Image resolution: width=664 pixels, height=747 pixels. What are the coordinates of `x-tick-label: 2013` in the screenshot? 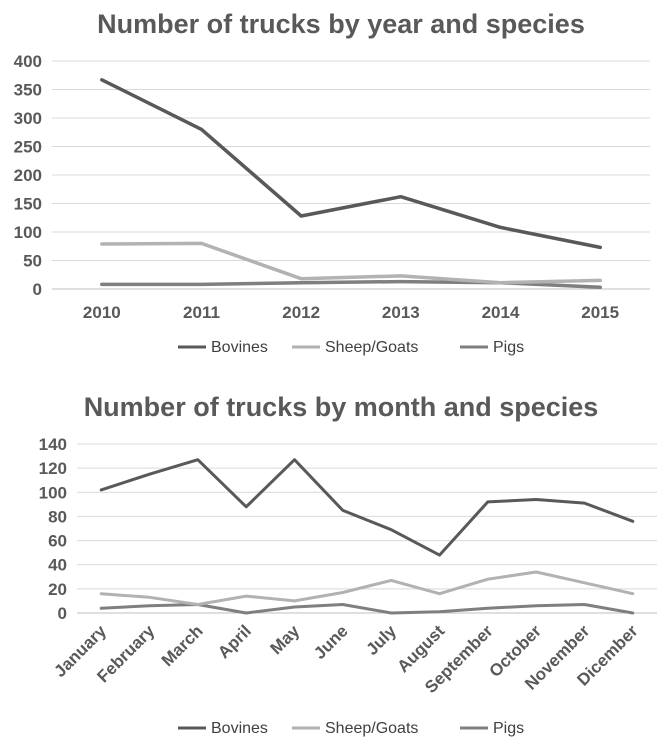 It's located at (401, 312).